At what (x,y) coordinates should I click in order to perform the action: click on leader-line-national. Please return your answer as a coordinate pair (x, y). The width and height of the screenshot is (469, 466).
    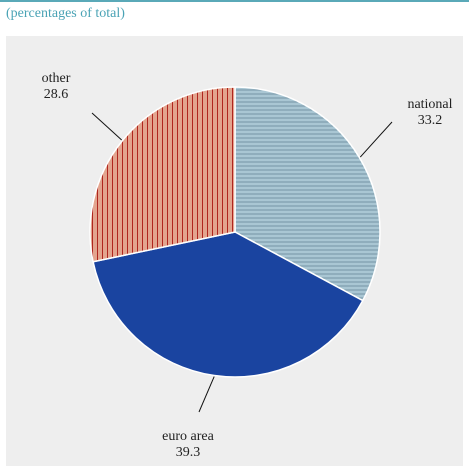
    Looking at the image, I should click on (376, 139).